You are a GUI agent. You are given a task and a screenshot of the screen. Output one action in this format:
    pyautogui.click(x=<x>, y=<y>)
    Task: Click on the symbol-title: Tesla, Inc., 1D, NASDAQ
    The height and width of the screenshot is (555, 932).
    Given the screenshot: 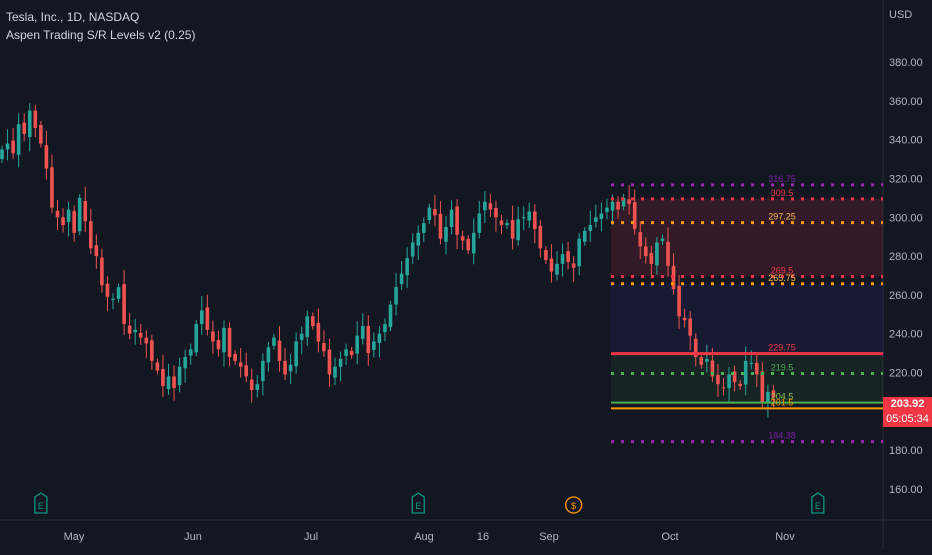 What is the action you would take?
    pyautogui.click(x=73, y=17)
    